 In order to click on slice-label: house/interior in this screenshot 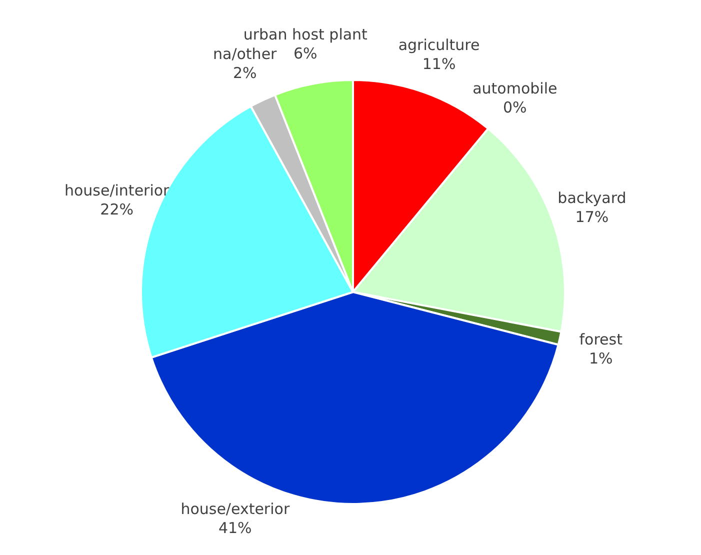, I will do `click(117, 190)`.